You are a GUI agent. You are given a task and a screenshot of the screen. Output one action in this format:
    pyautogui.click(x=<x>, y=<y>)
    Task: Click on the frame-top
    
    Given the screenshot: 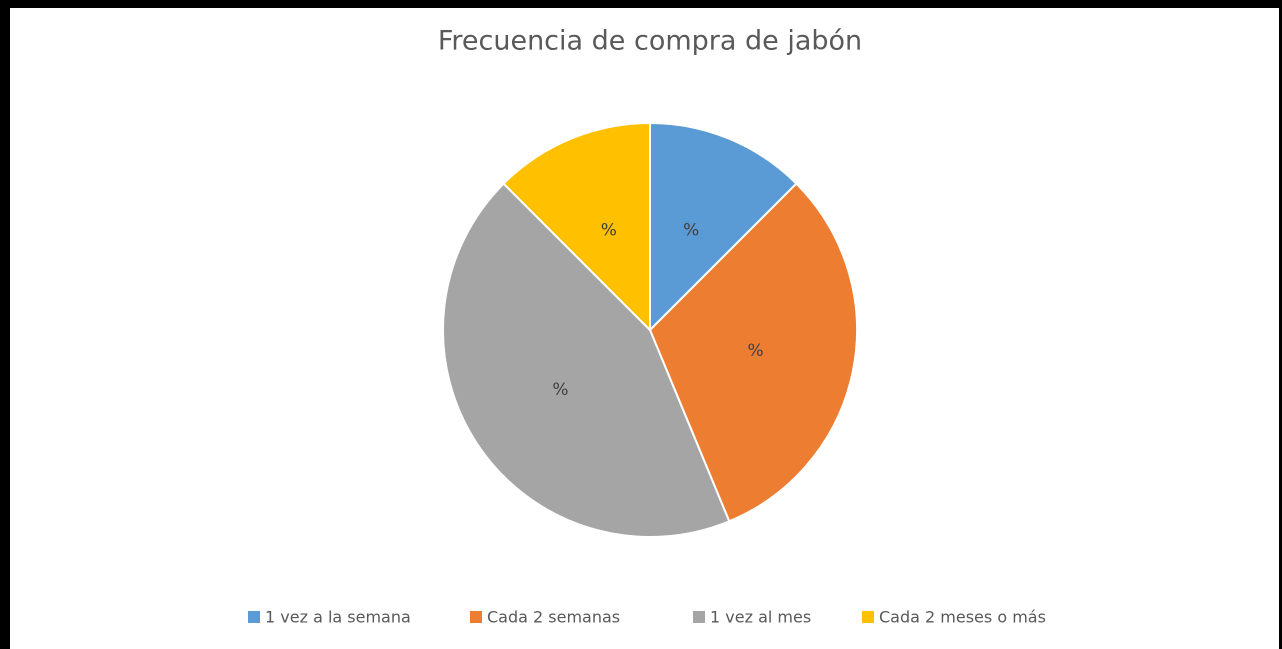 What is the action you would take?
    pyautogui.click(x=641, y=4)
    